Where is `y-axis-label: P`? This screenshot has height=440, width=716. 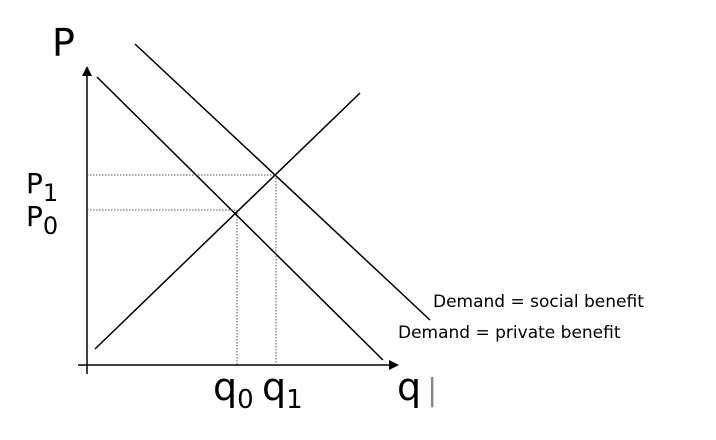 y-axis-label: P is located at coordinates (63, 43).